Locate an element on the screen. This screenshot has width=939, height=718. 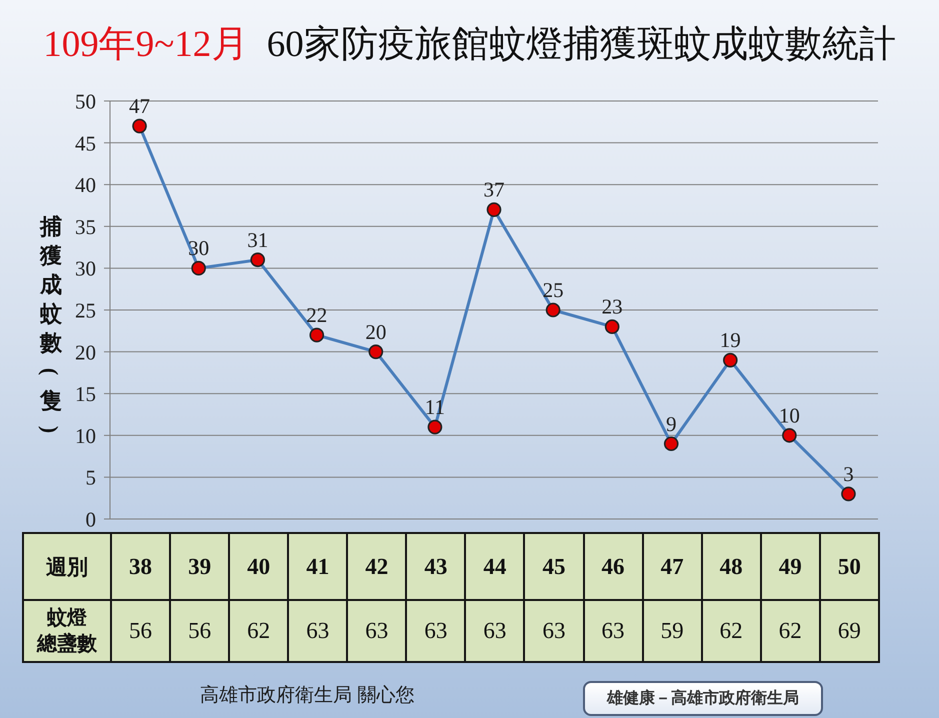
y-tick-label: 15 is located at coordinates (85, 394).